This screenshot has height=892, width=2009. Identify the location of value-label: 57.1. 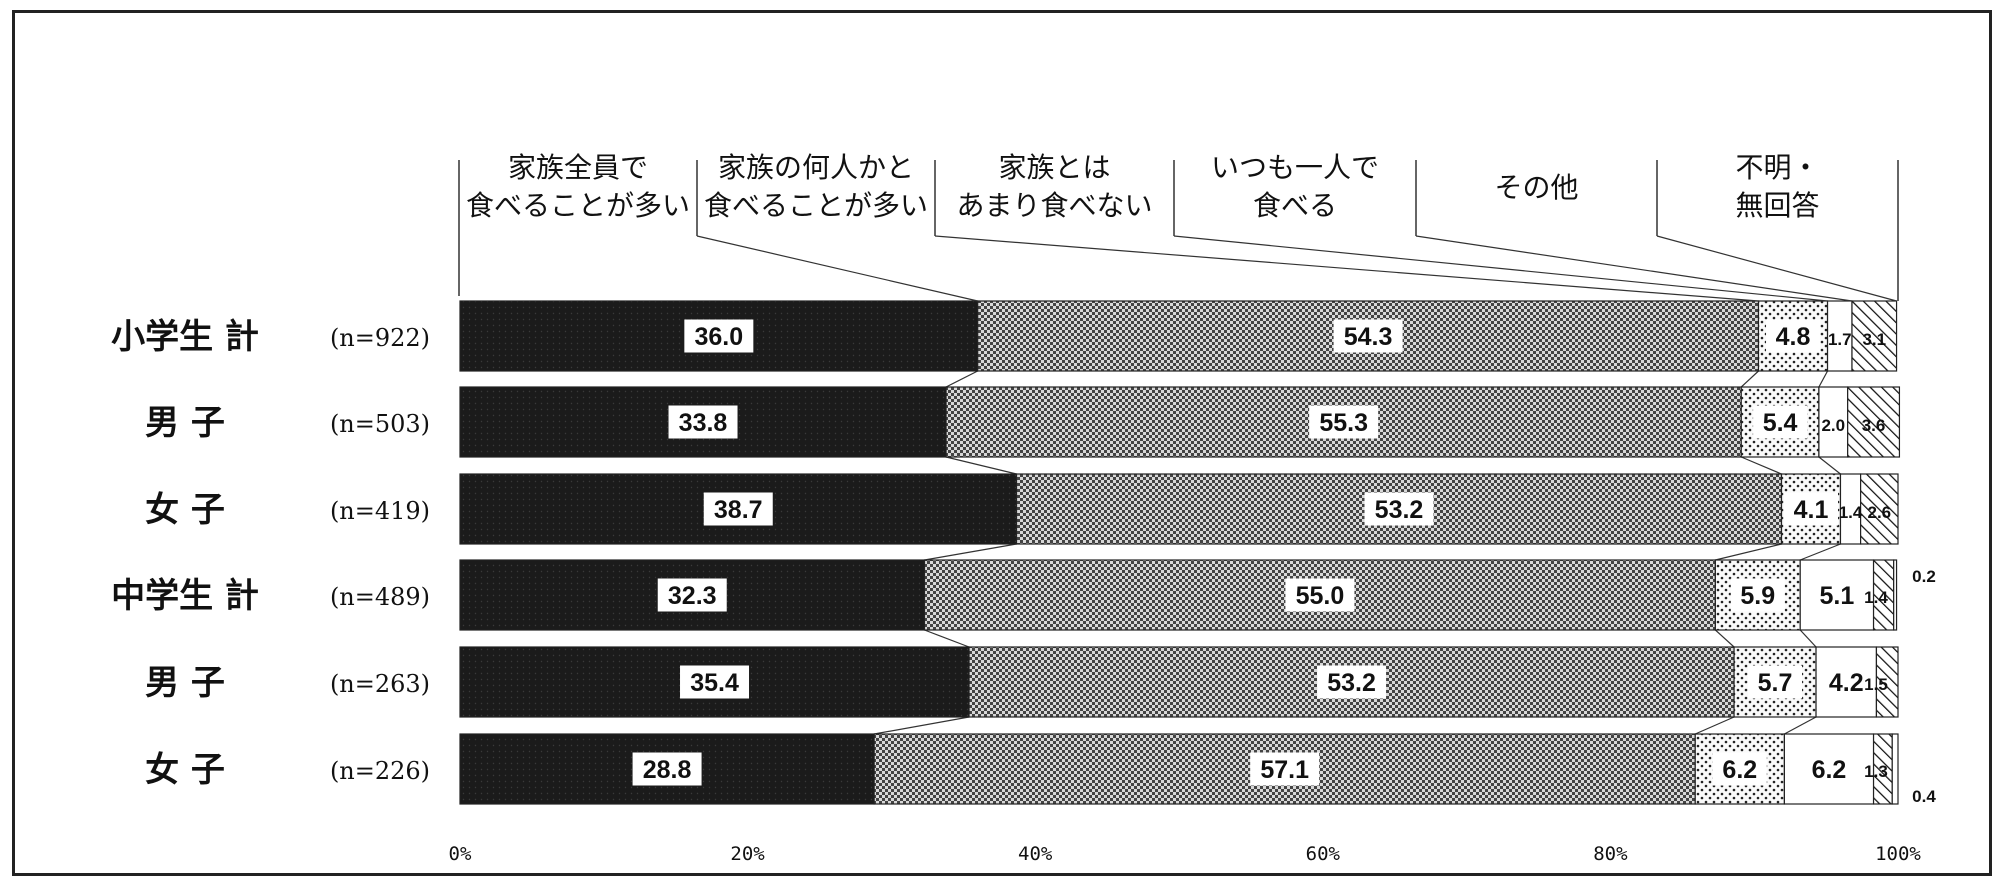
(1284, 770).